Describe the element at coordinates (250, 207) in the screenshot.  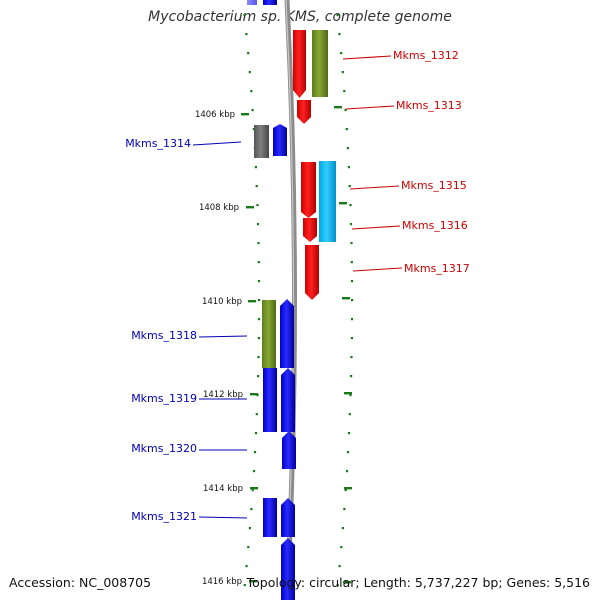
I see `tick-1408-left` at that location.